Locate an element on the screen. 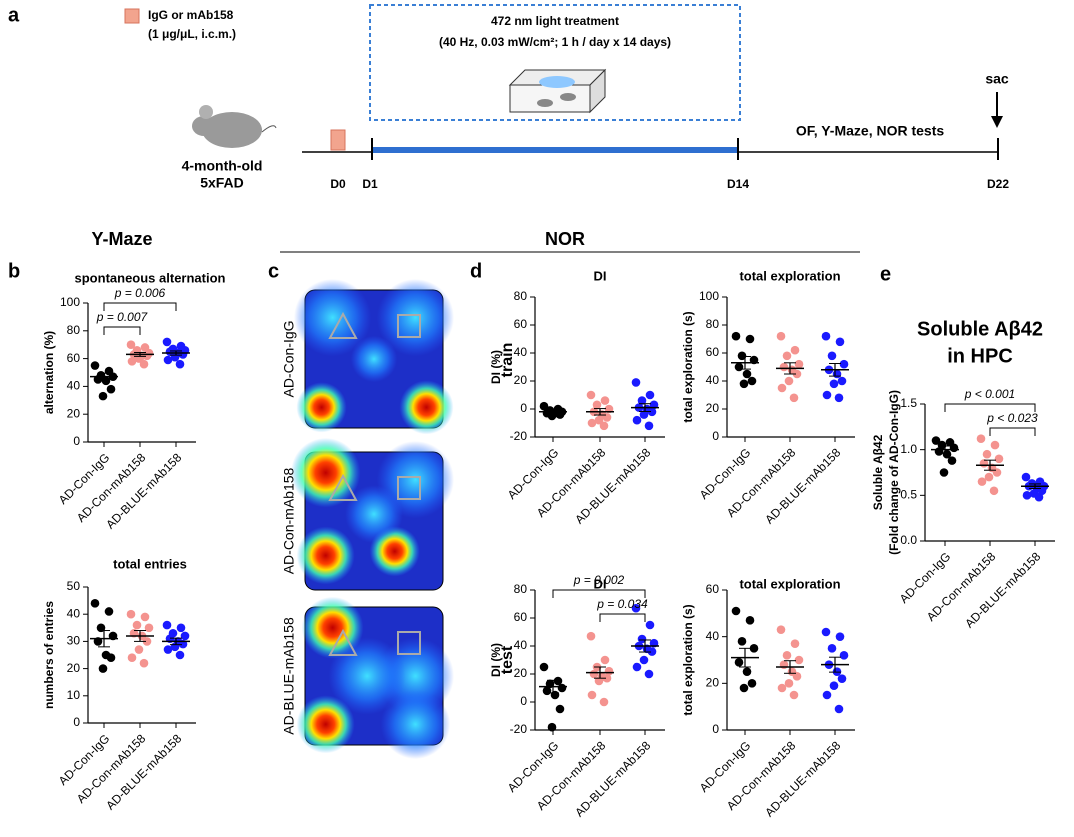 The image size is (1074, 837). injection-mark is located at coordinates (338, 140).